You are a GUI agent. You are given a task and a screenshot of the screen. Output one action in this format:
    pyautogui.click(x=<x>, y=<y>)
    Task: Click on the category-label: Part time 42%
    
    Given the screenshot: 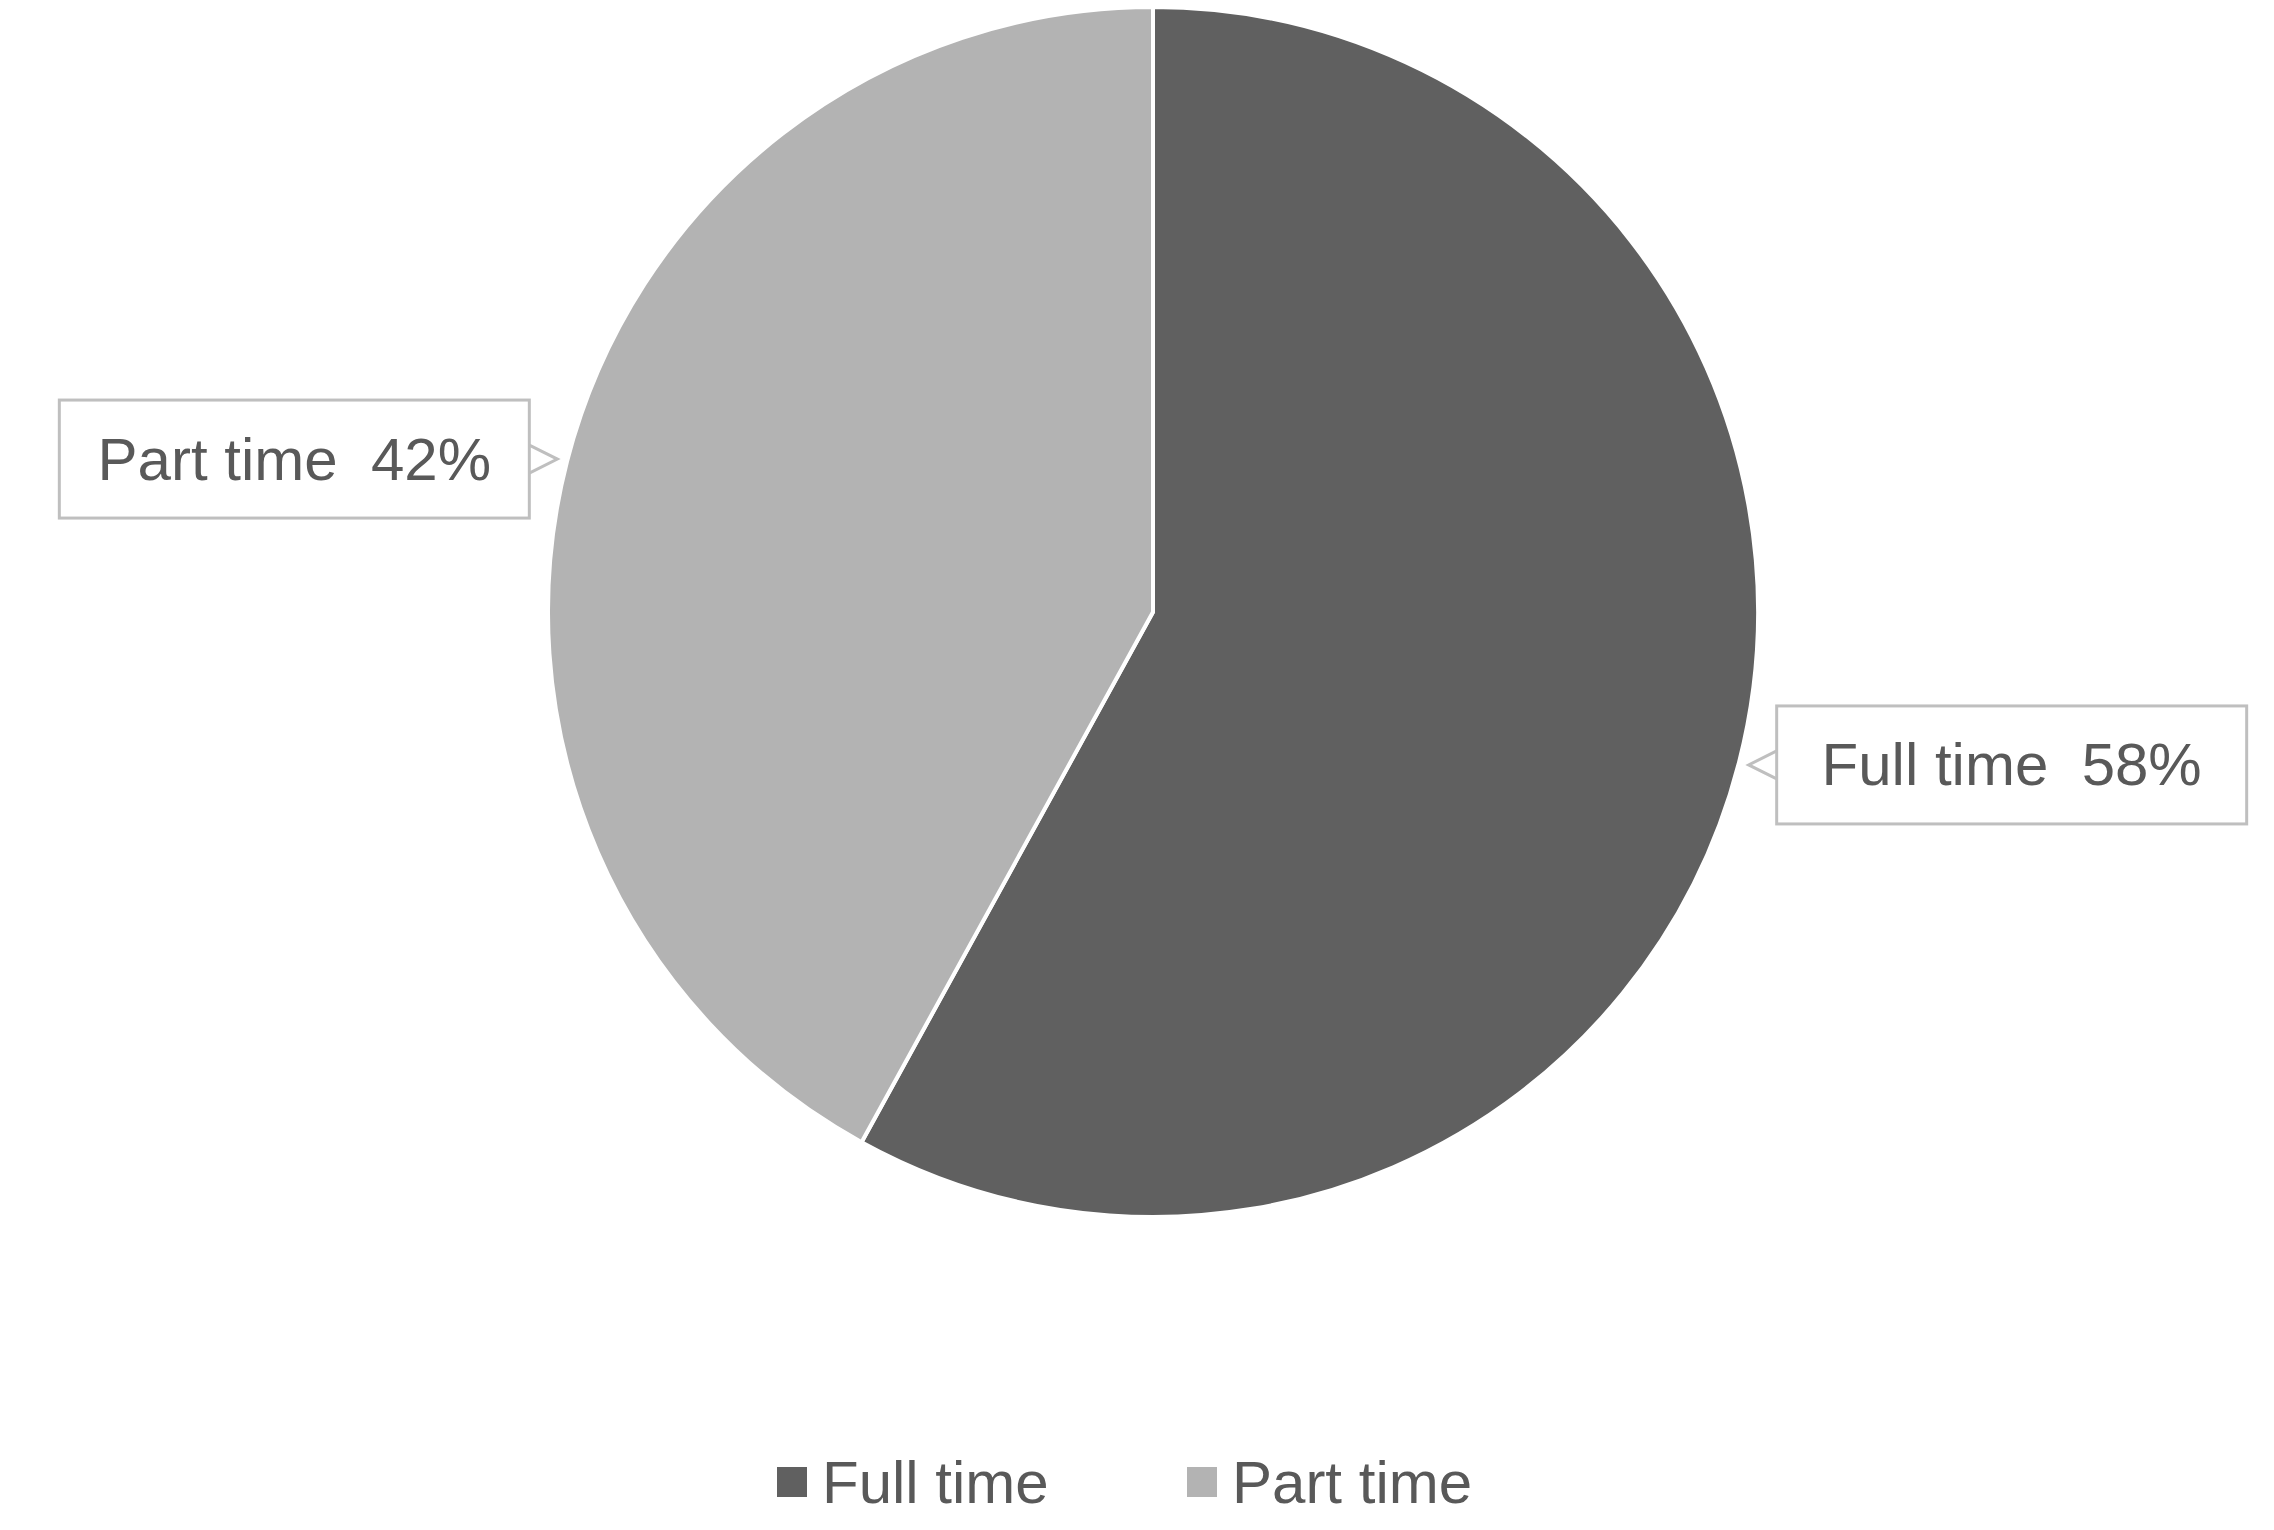 What is the action you would take?
    pyautogui.click(x=294, y=459)
    